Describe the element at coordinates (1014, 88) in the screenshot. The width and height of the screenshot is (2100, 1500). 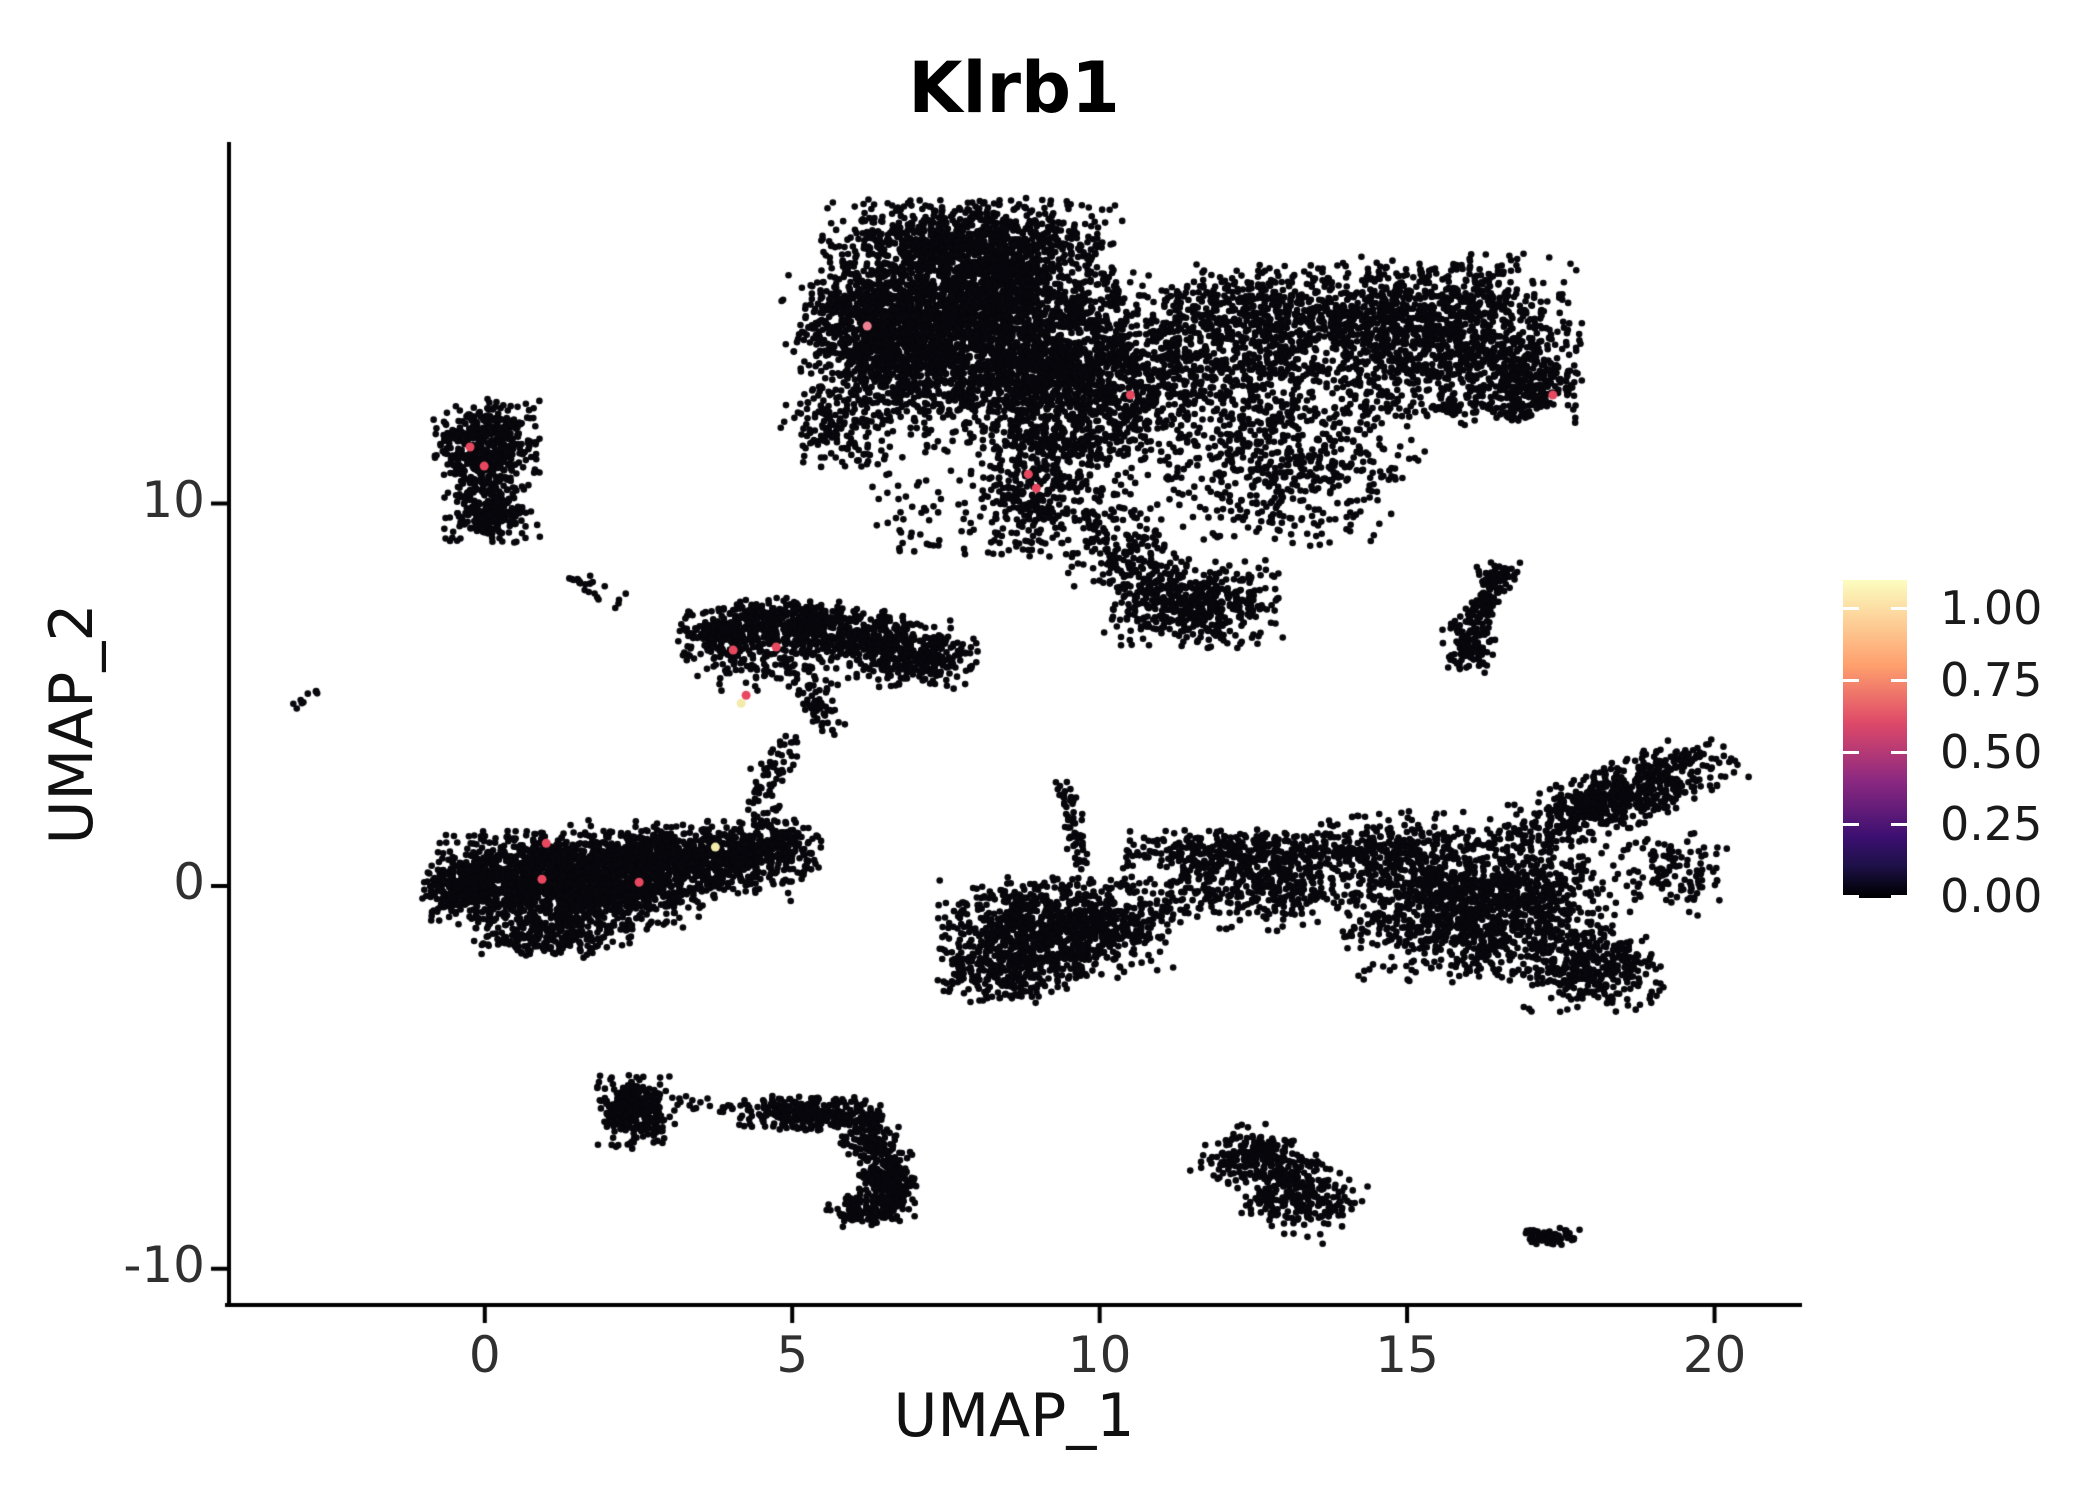
I see `plot-title: Klrb1` at that location.